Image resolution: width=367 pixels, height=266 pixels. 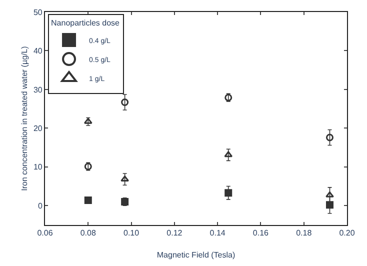 I want to click on x-tick-label: 0.18, so click(x=304, y=233).